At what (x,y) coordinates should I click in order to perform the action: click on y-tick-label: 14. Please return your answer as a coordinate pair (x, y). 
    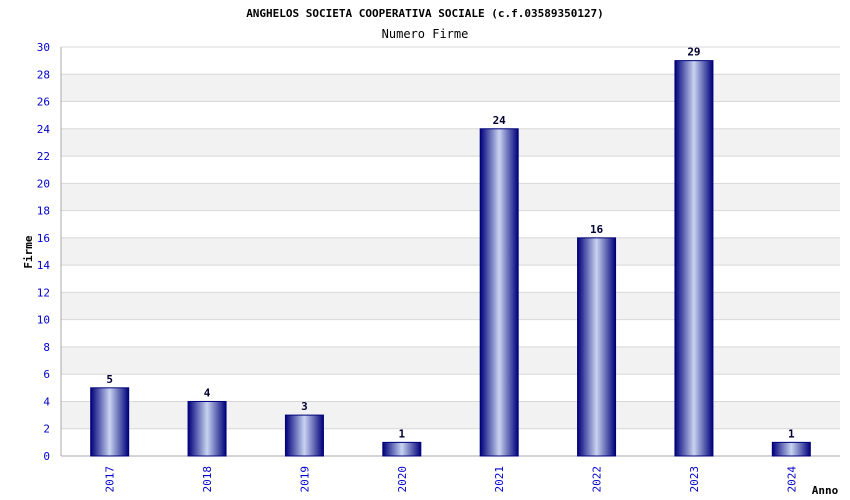
    Looking at the image, I should click on (44, 265).